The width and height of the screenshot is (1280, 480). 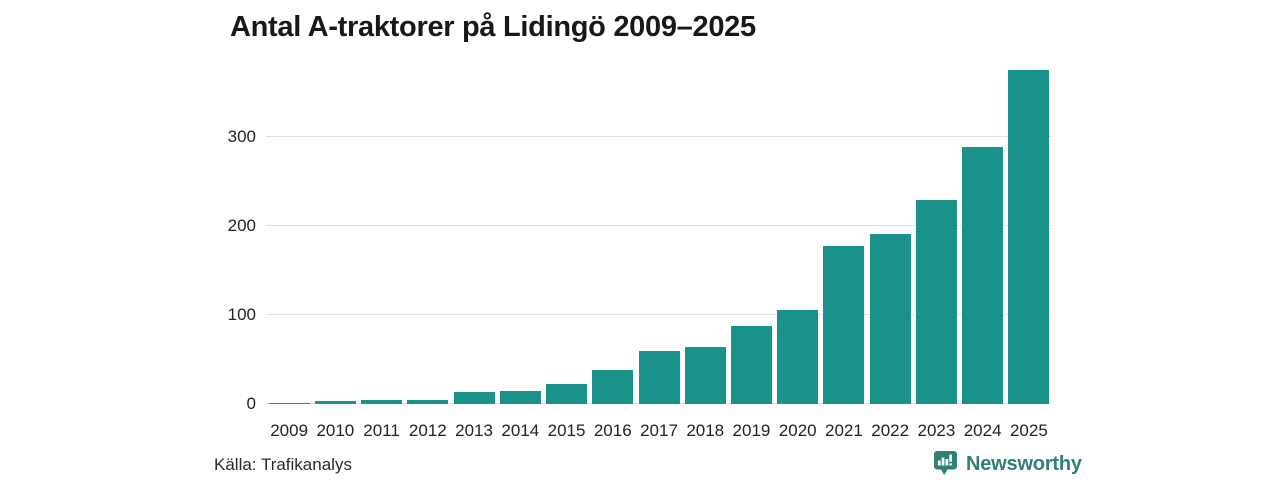 I want to click on y-axis-tick-label: 0, so click(x=251, y=403).